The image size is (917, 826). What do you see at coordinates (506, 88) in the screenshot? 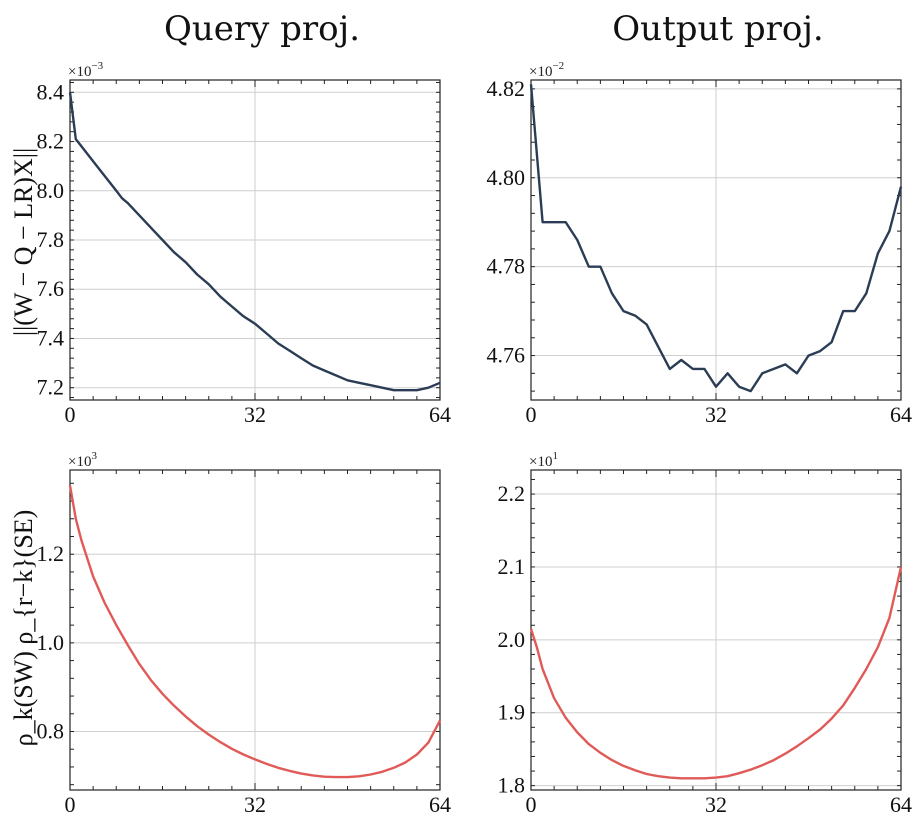
I see `ytick-label: 4.82` at bounding box center [506, 88].